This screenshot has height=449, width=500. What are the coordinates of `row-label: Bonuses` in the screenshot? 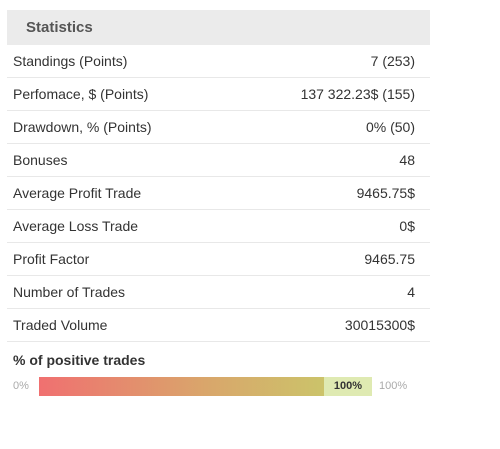 It's located at (40, 160).